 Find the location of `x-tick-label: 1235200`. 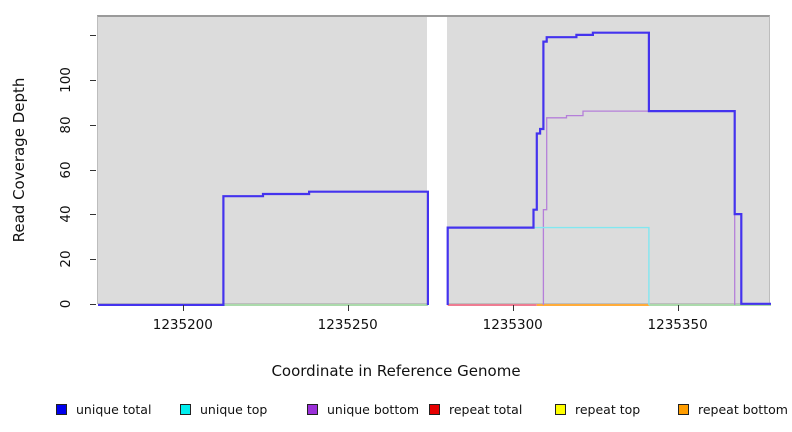

x-tick-label: 1235200 is located at coordinates (182, 325).